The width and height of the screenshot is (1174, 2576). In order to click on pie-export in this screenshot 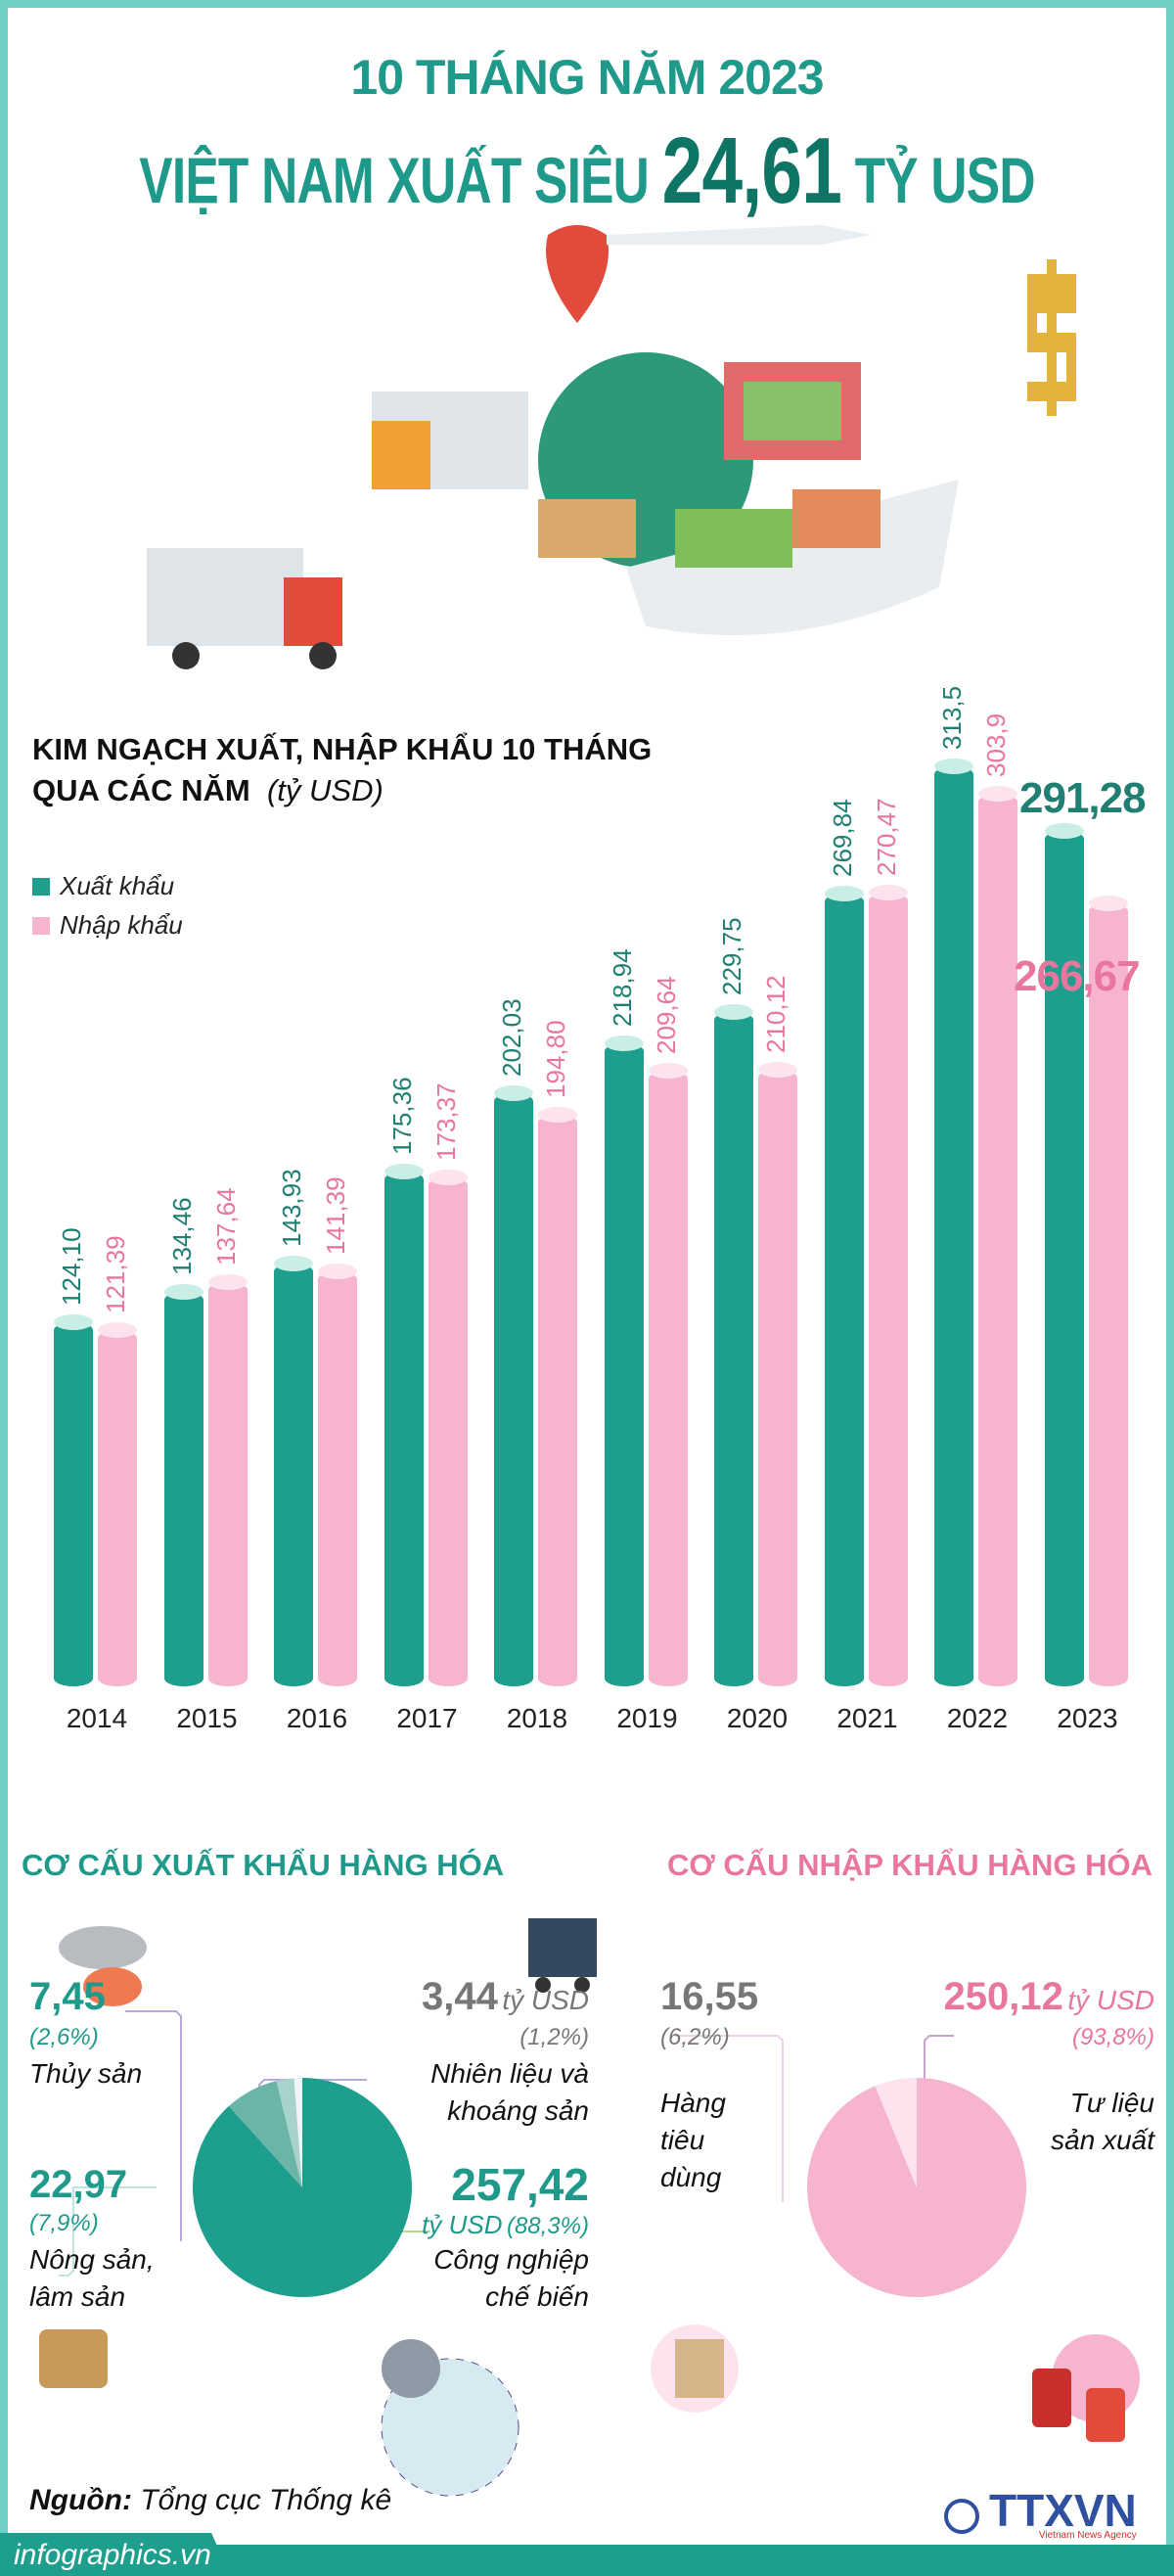, I will do `click(302, 2187)`.